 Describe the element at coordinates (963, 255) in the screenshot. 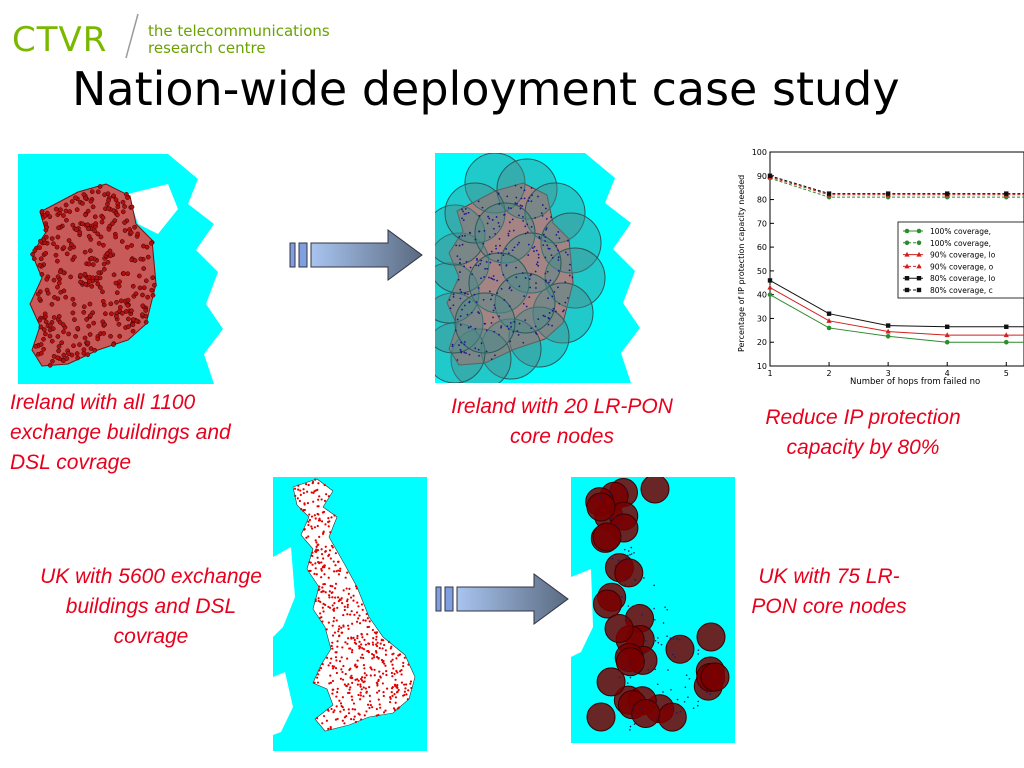

I see `legend-entry: 90% coverage, lo` at that location.